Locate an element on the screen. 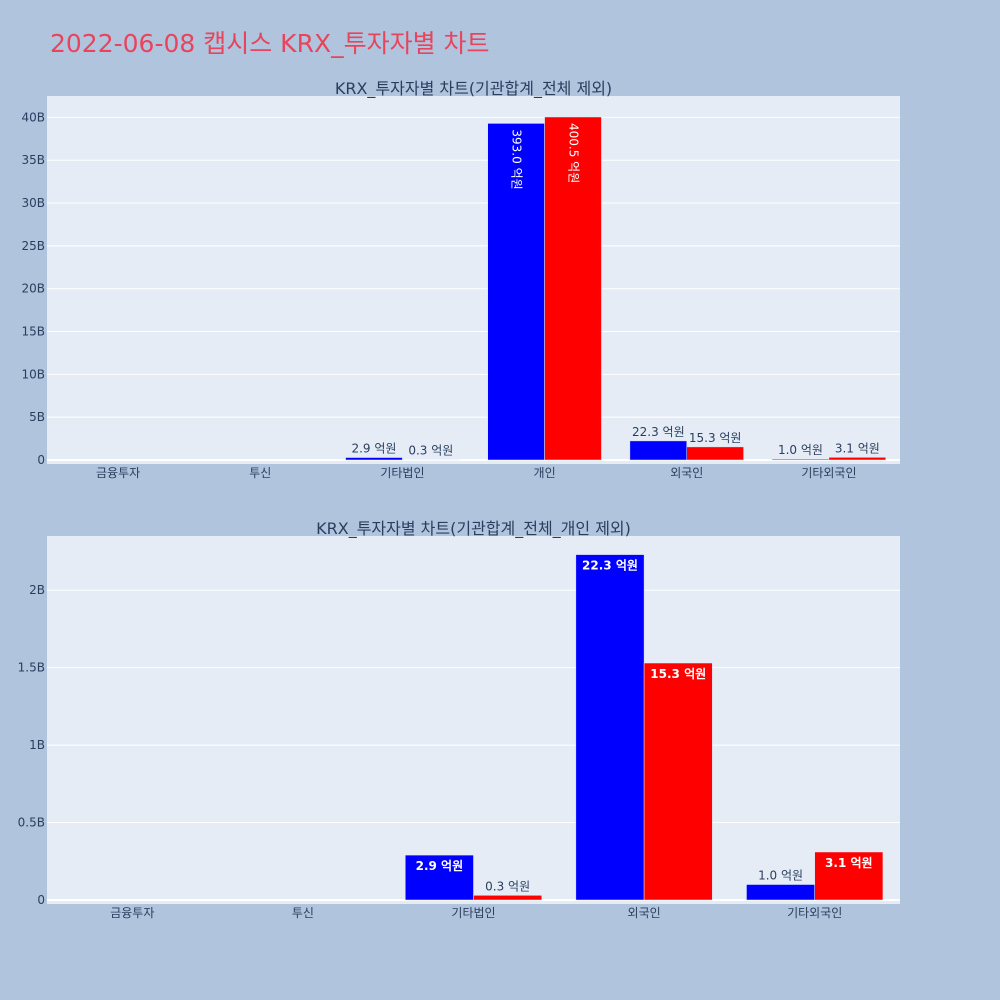 This screenshot has width=1000, height=1000. y-tick-label: 1.5B is located at coordinates (31, 668).